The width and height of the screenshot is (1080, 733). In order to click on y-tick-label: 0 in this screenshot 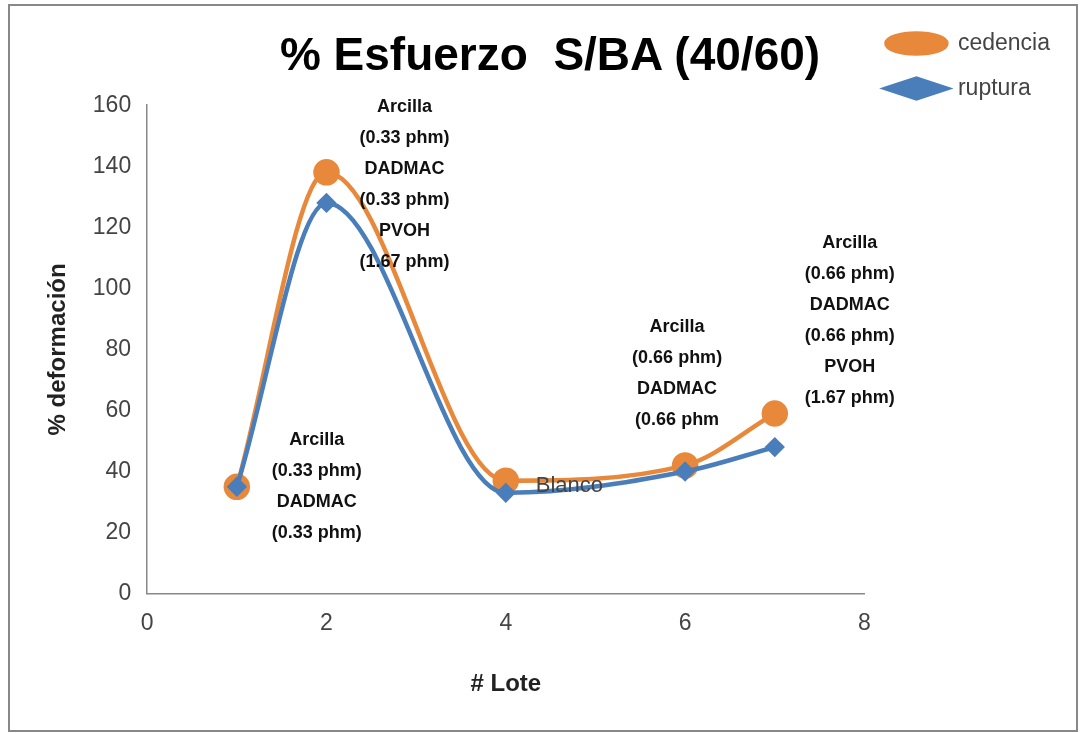, I will do `click(125, 591)`.